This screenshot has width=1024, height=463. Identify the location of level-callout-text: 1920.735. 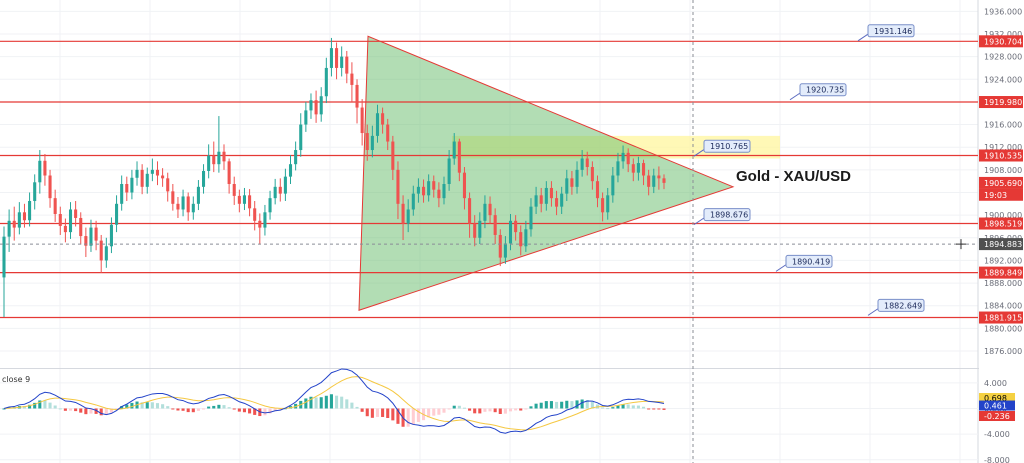
(825, 90).